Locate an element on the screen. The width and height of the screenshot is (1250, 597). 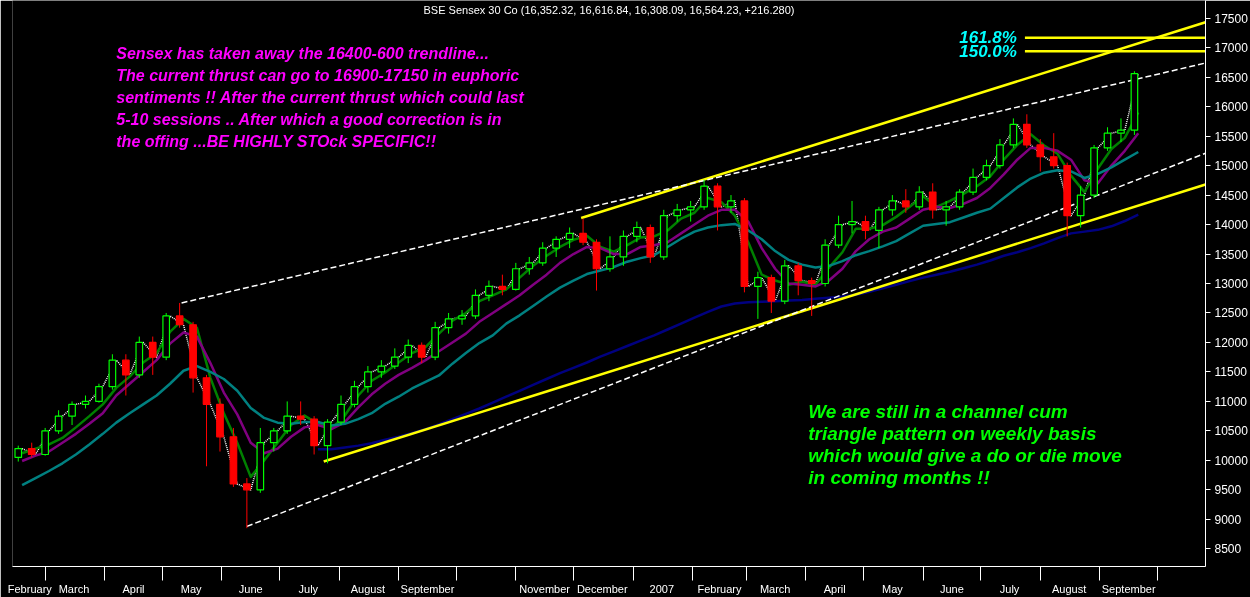
y-tick-label: 14500 is located at coordinates (1231, 195).